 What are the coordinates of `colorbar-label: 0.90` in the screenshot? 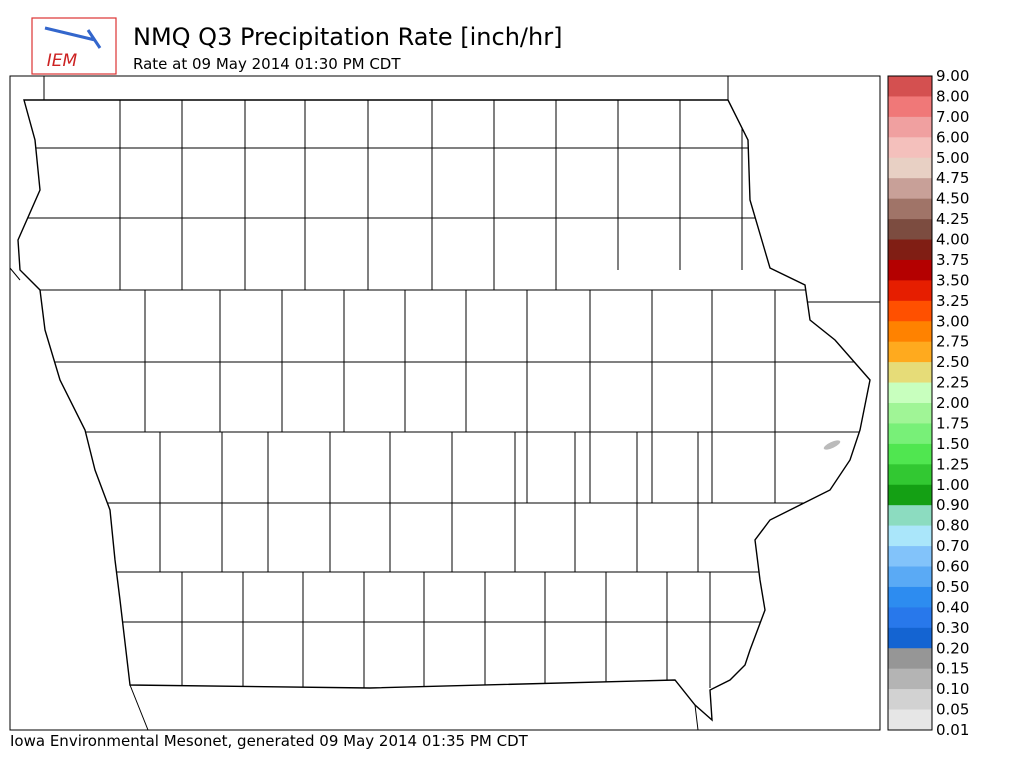 It's located at (952, 505).